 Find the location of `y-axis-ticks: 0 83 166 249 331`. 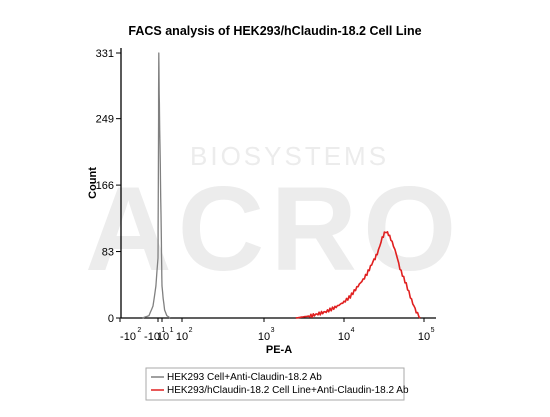

y-axis-ticks: 0 83 166 249 331 is located at coordinates (108, 186).